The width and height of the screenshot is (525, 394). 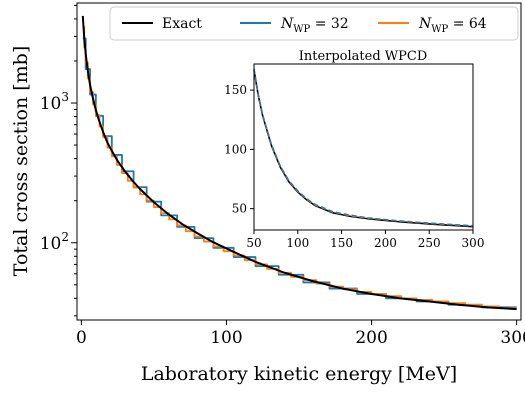 What do you see at coordinates (363, 56) in the screenshot?
I see `inset-title: Interpolated WPCD` at bounding box center [363, 56].